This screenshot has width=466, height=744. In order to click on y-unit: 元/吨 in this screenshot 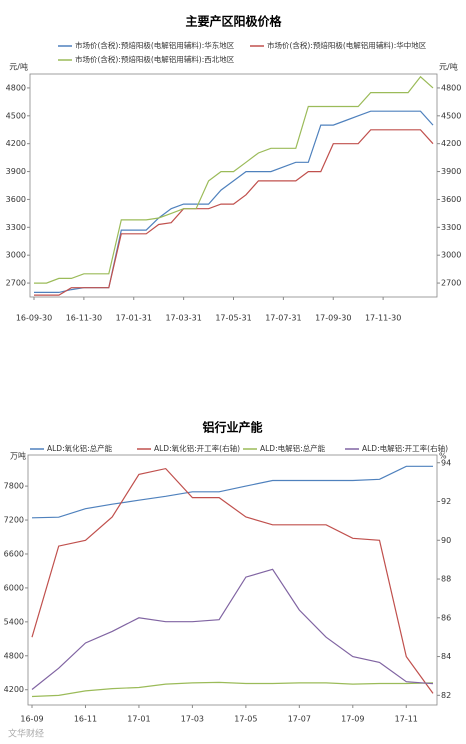, I will do `click(18, 67)`.